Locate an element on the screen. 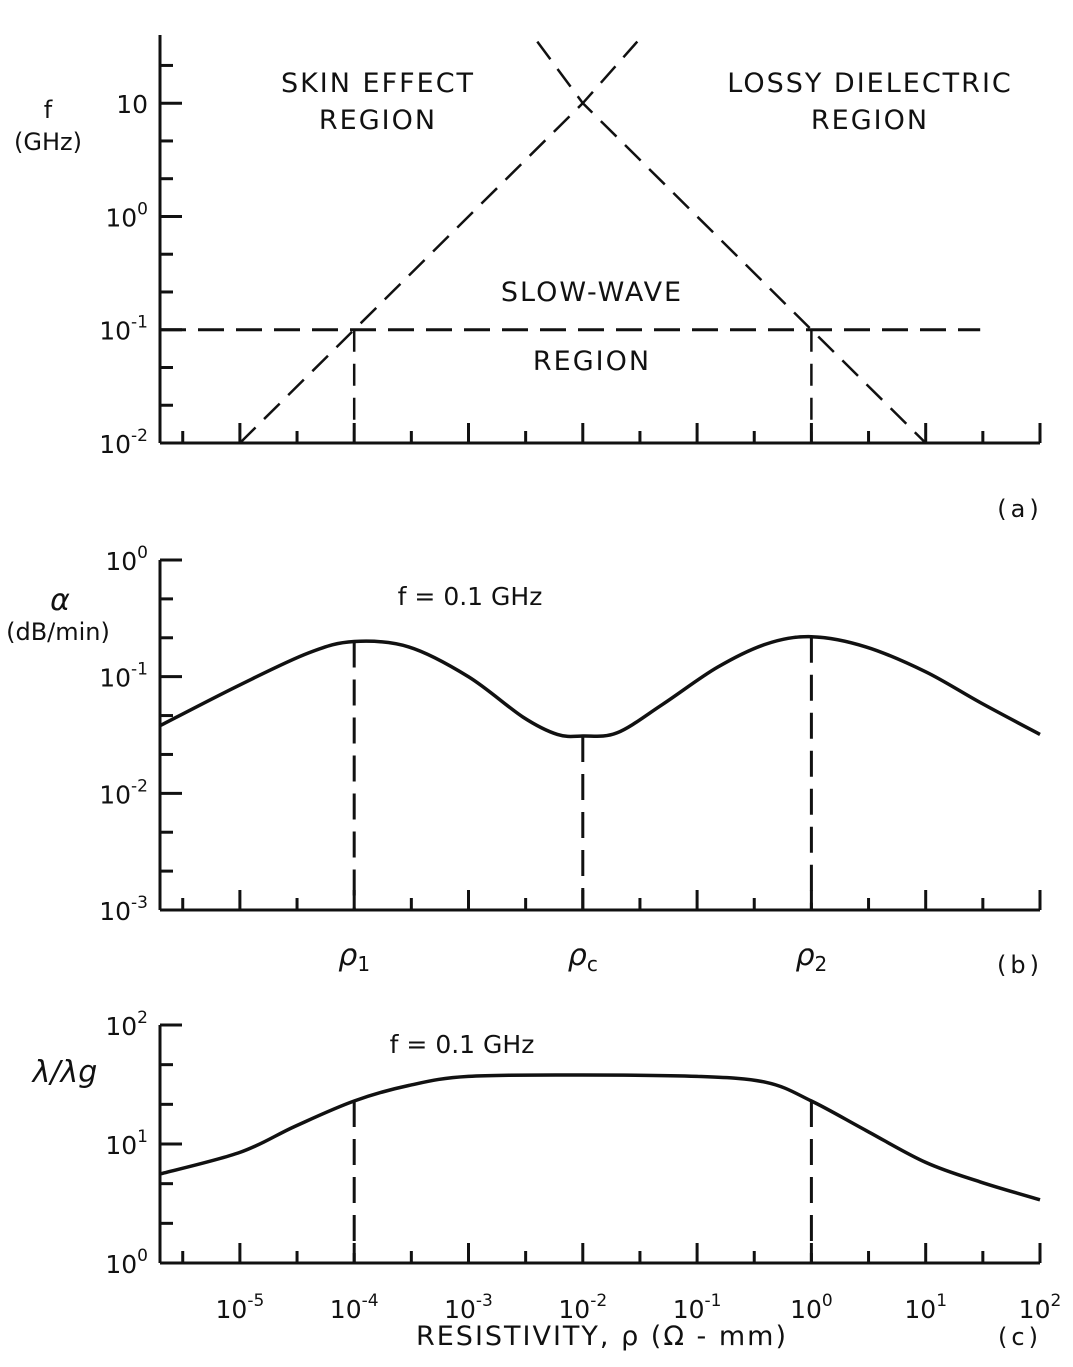  panel-b-series is located at coordinates (600, 686).